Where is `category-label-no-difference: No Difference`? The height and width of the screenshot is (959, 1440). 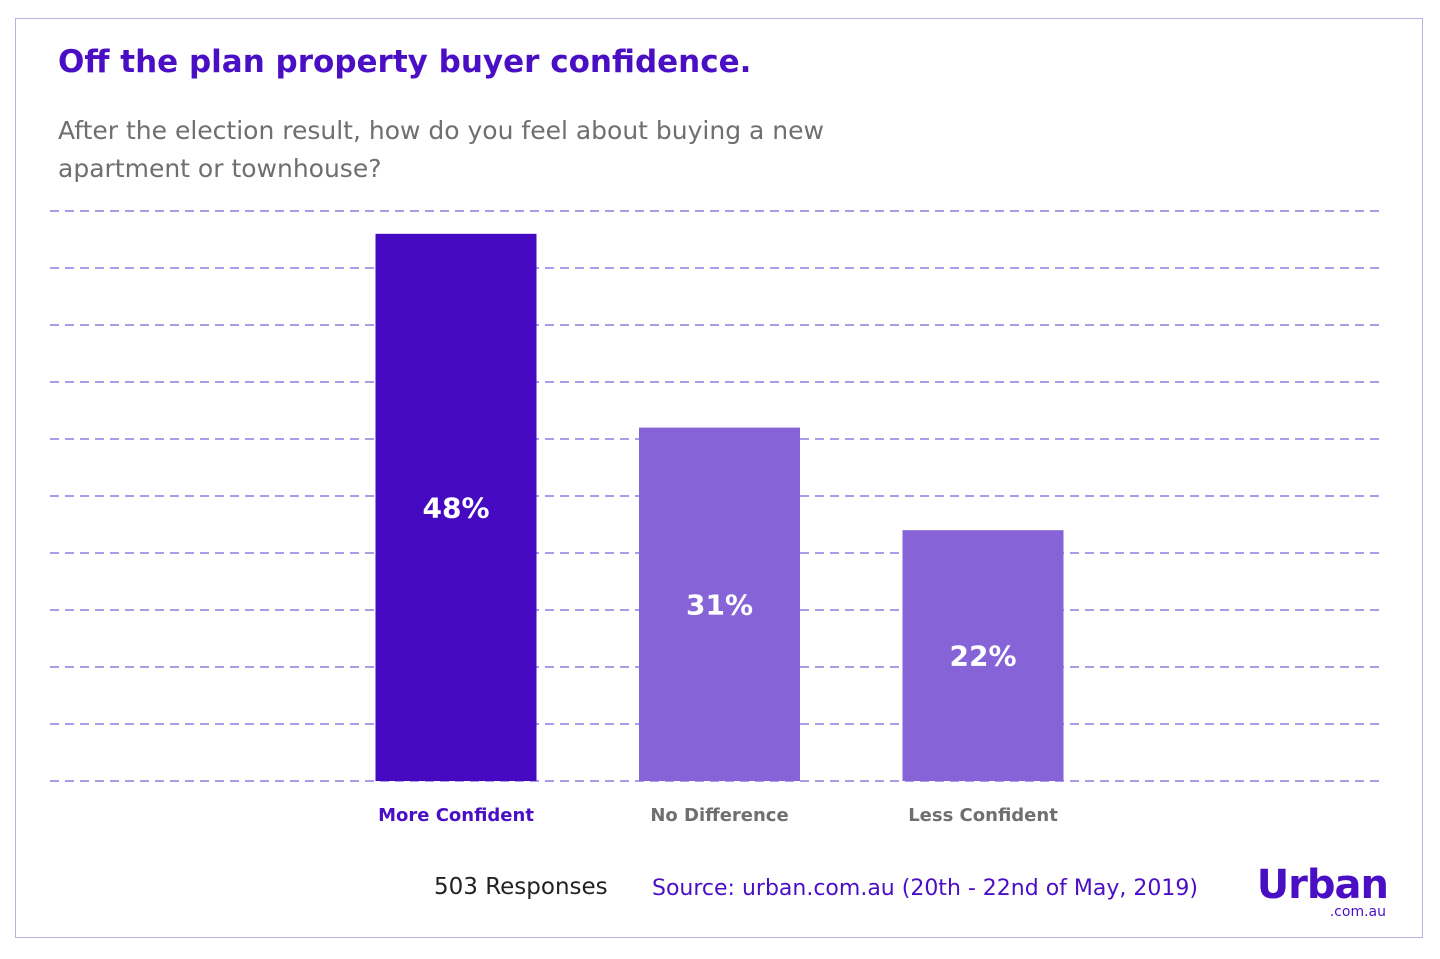 category-label-no-difference: No Difference is located at coordinates (719, 815).